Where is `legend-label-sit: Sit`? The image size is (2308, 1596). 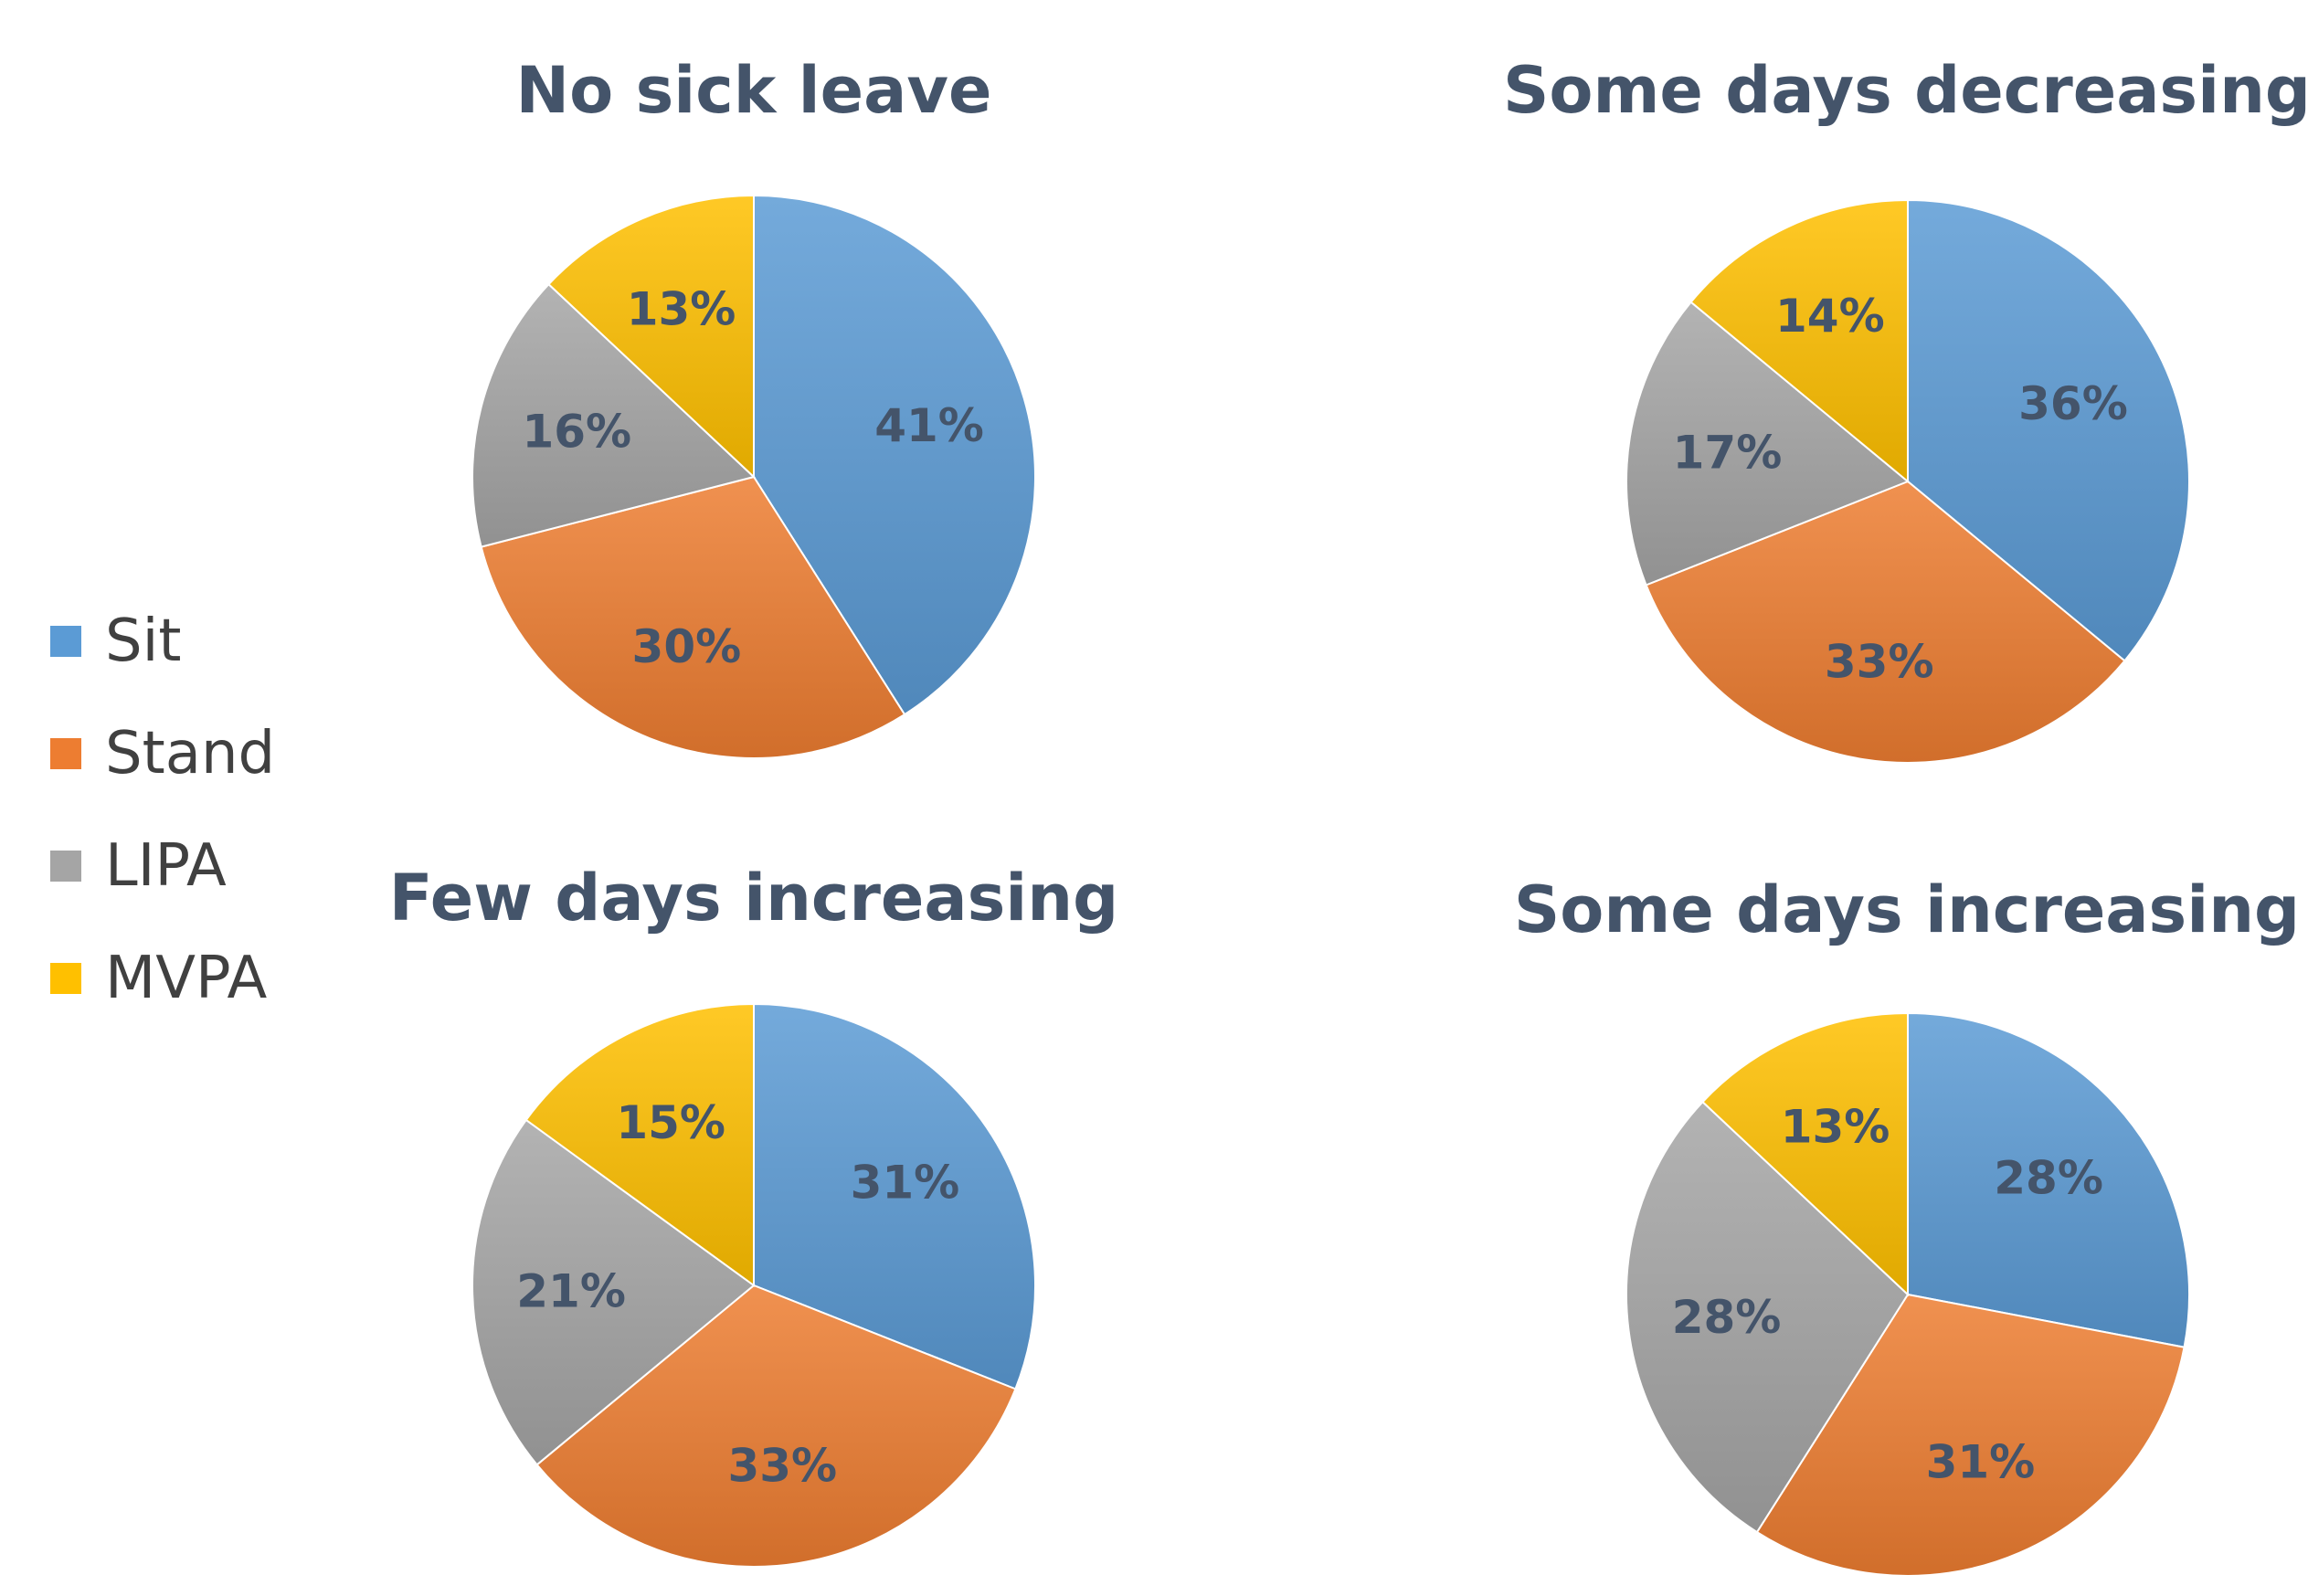 legend-label-sit: Sit is located at coordinates (144, 641).